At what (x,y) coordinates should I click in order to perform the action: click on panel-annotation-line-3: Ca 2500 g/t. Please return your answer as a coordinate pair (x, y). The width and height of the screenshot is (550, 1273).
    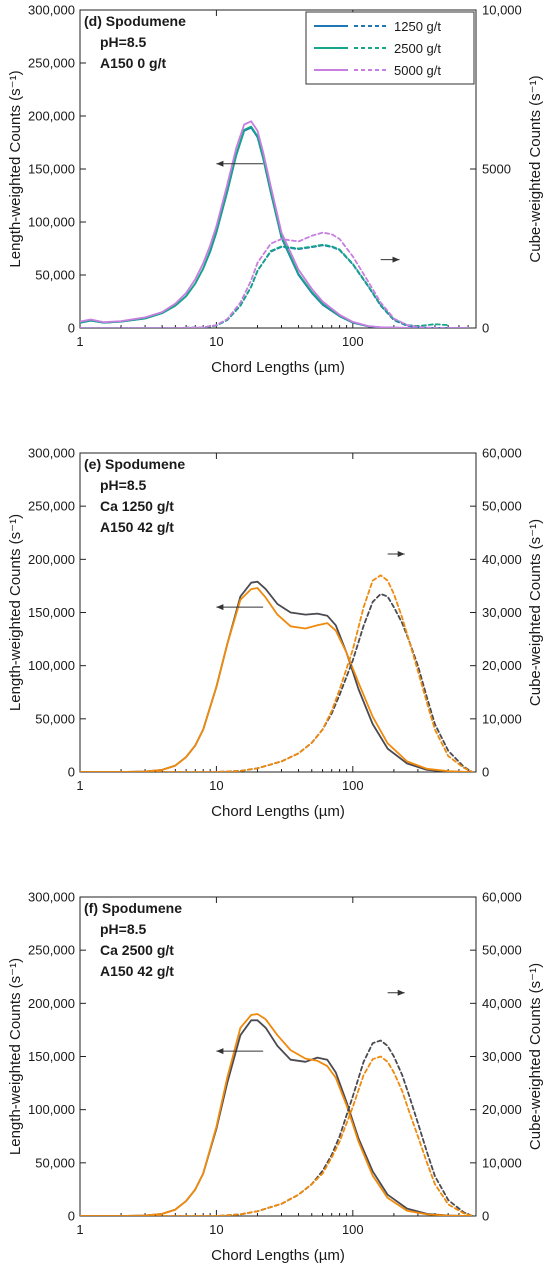
    Looking at the image, I should click on (137, 950).